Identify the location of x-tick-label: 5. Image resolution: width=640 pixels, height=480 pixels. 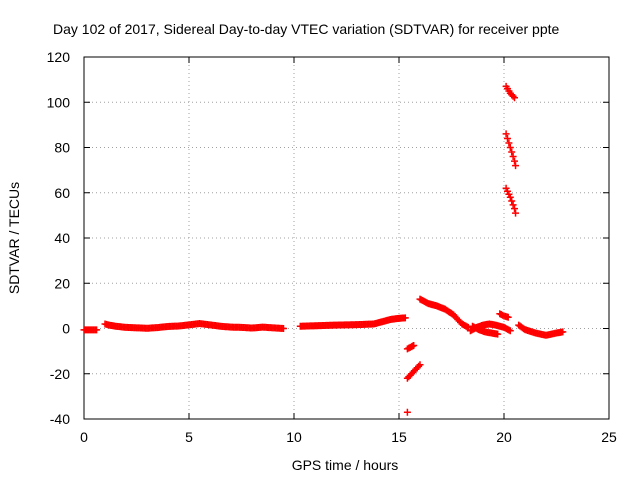
(189, 437).